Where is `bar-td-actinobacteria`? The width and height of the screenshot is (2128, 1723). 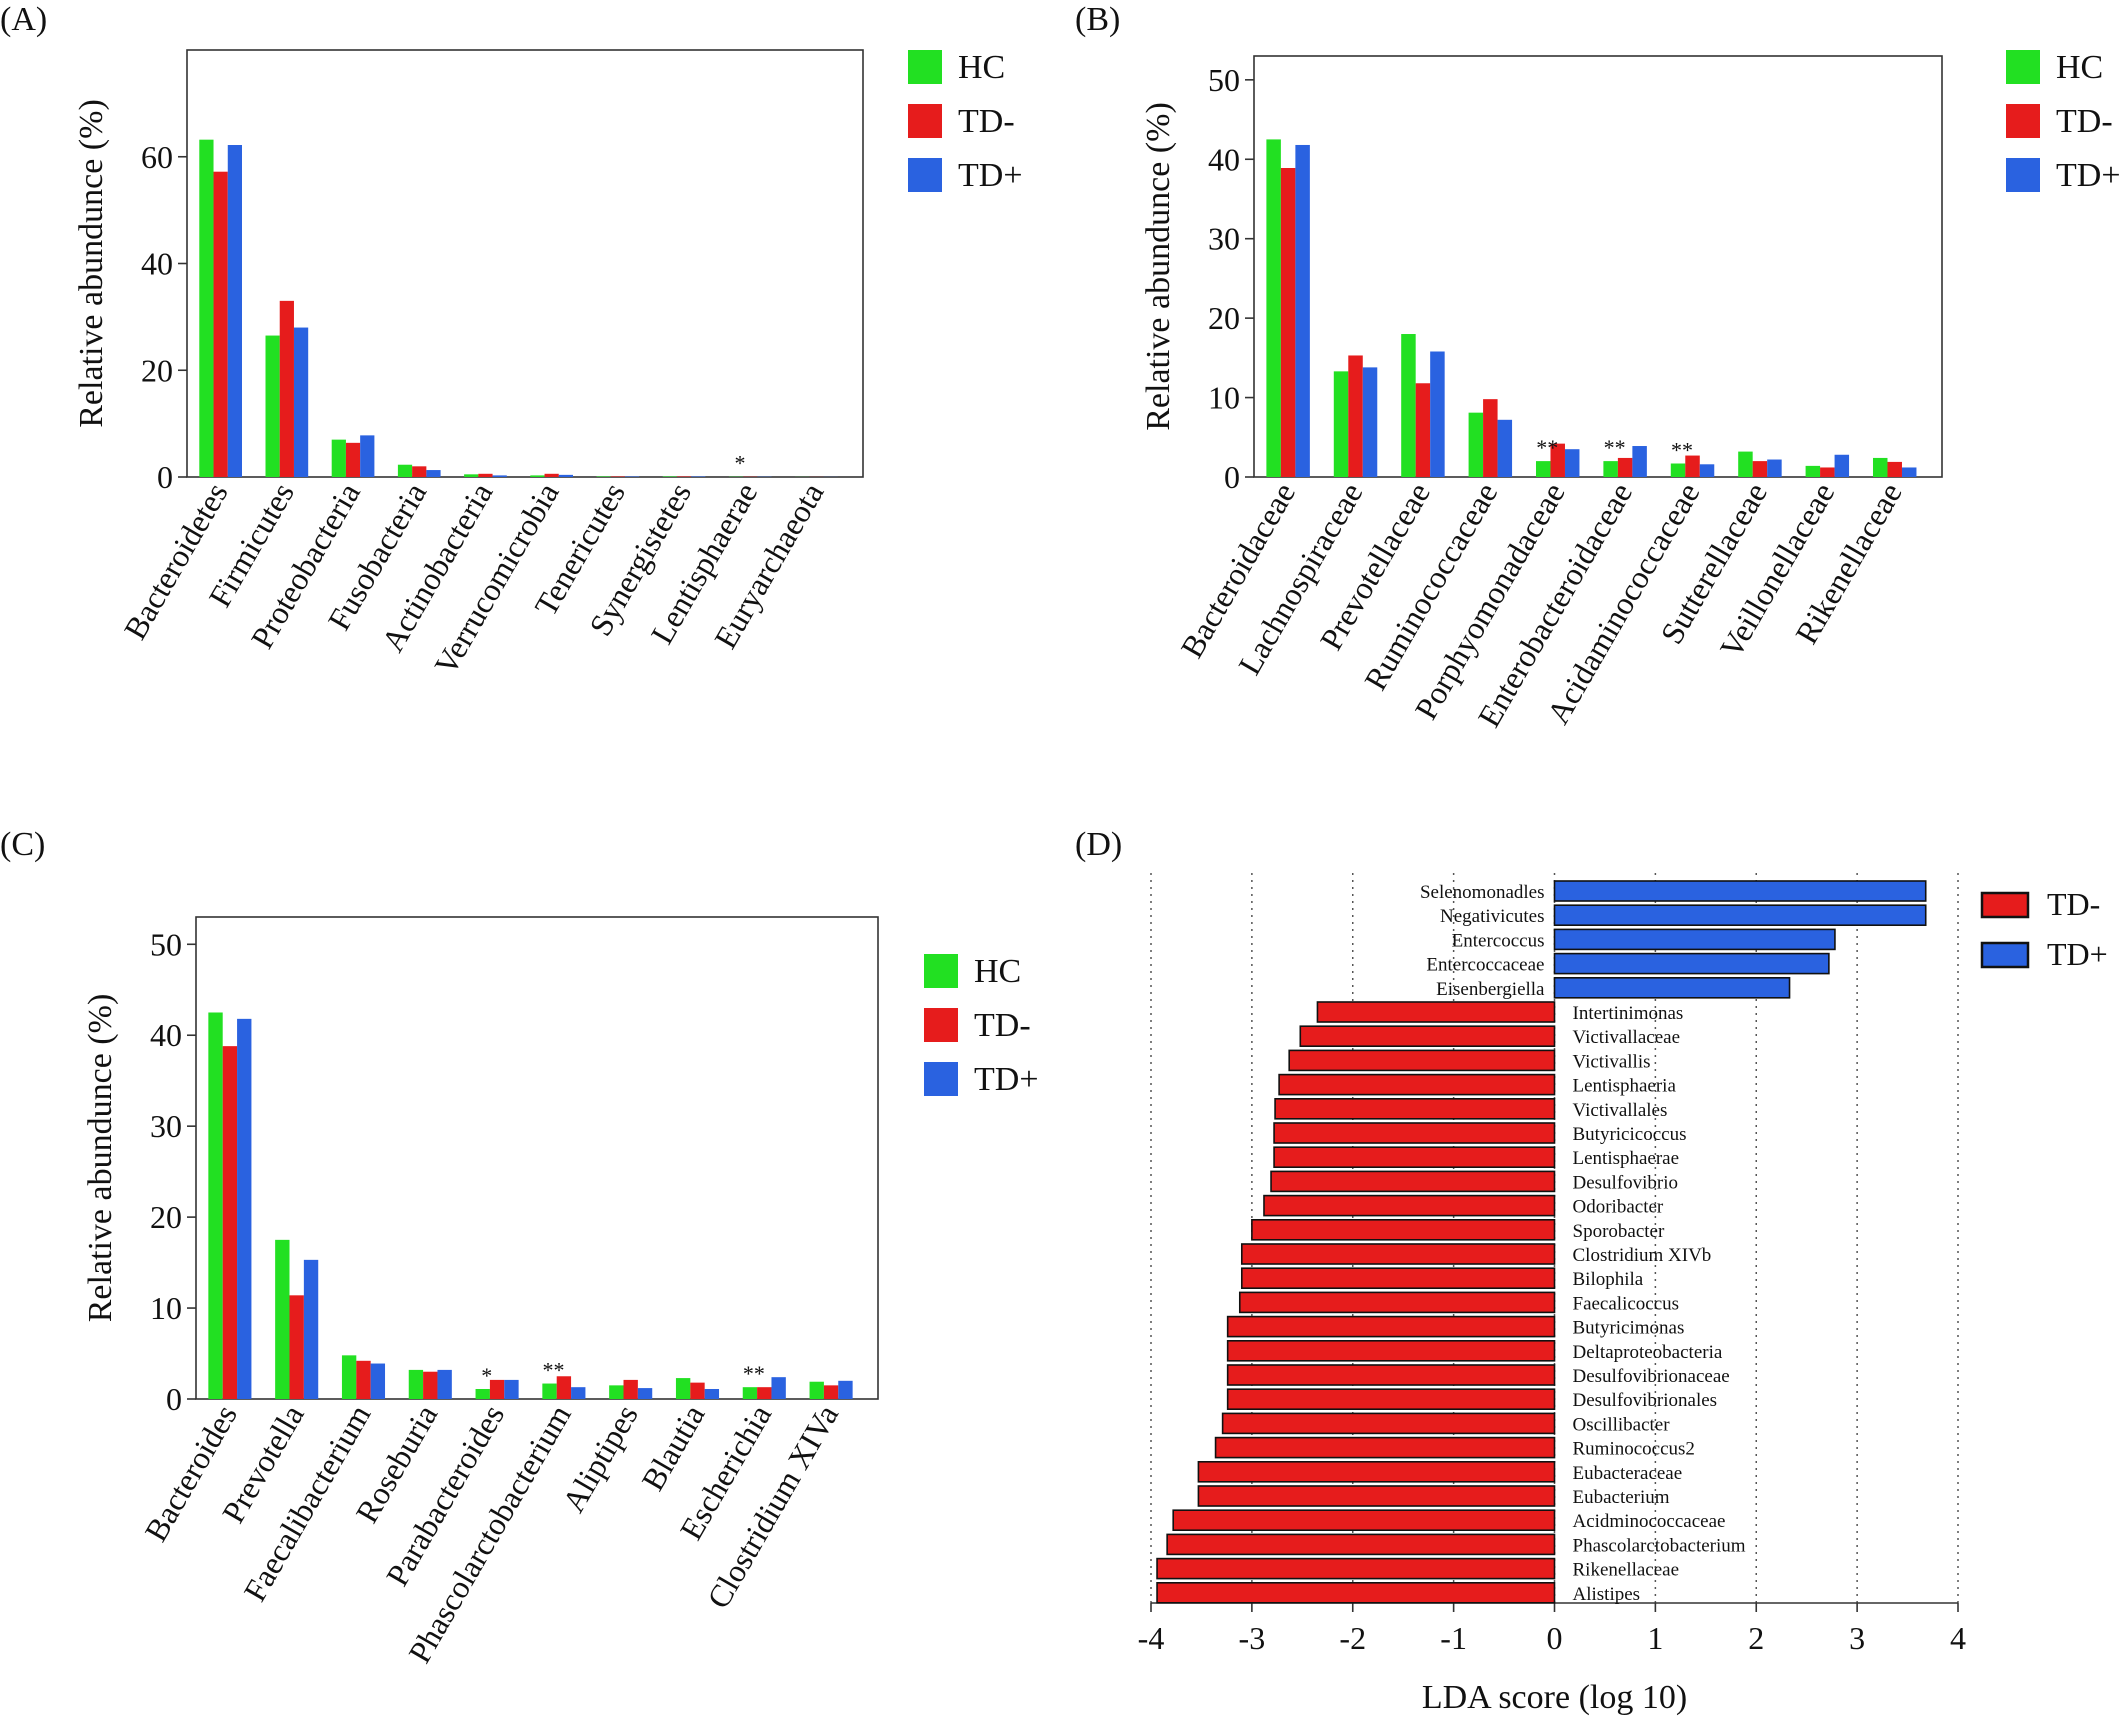
bar-td-actinobacteria is located at coordinates (499, 476).